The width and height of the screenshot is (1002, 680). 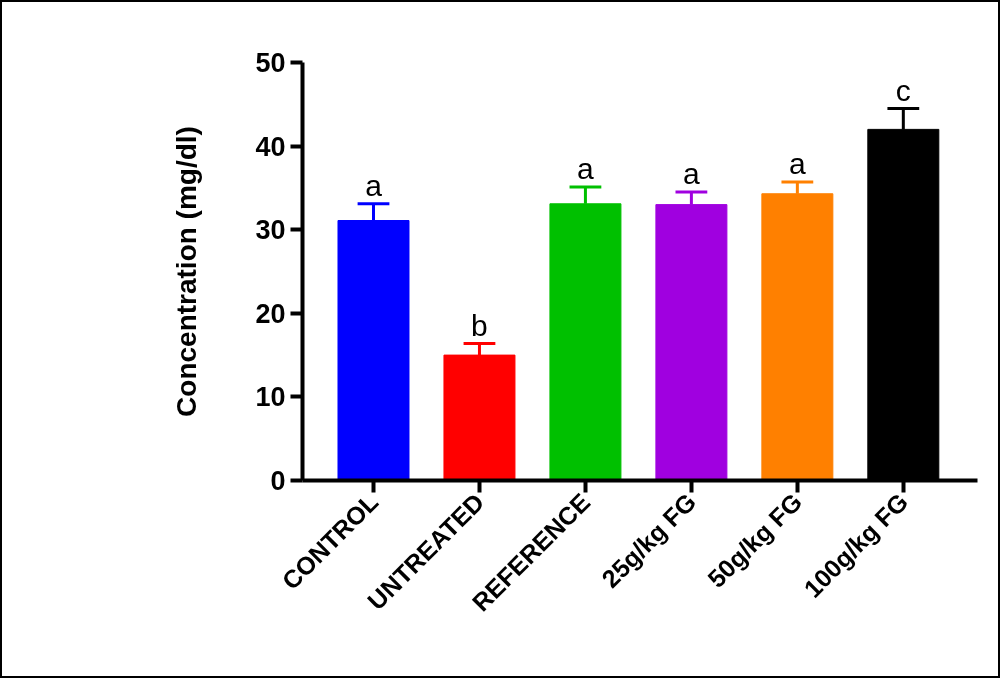 What do you see at coordinates (903, 90) in the screenshot?
I see `annotation: c` at bounding box center [903, 90].